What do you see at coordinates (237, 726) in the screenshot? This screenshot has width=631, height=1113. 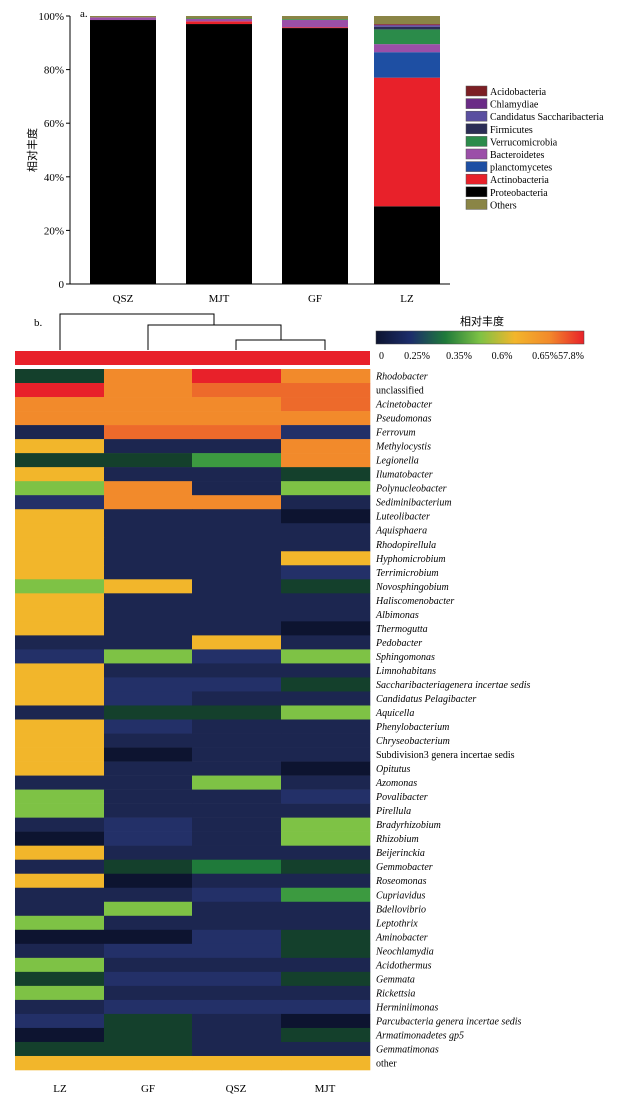 I see `heatmap-cell-phenylobacterium-qsz` at bounding box center [237, 726].